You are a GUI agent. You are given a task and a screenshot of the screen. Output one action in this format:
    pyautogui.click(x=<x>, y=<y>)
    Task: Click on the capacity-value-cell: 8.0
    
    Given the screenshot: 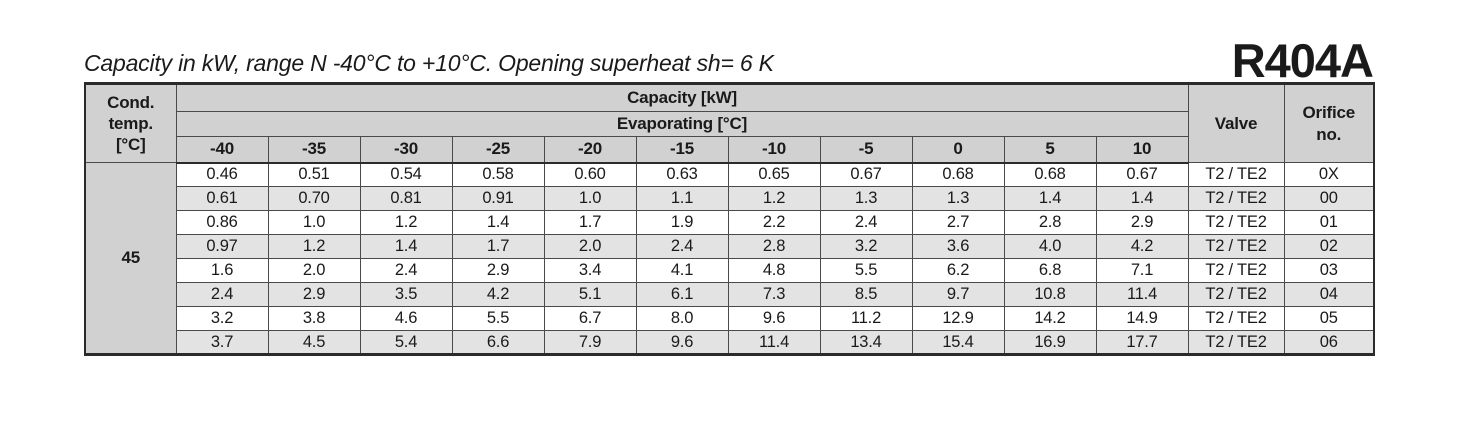 What is the action you would take?
    pyautogui.click(x=682, y=318)
    